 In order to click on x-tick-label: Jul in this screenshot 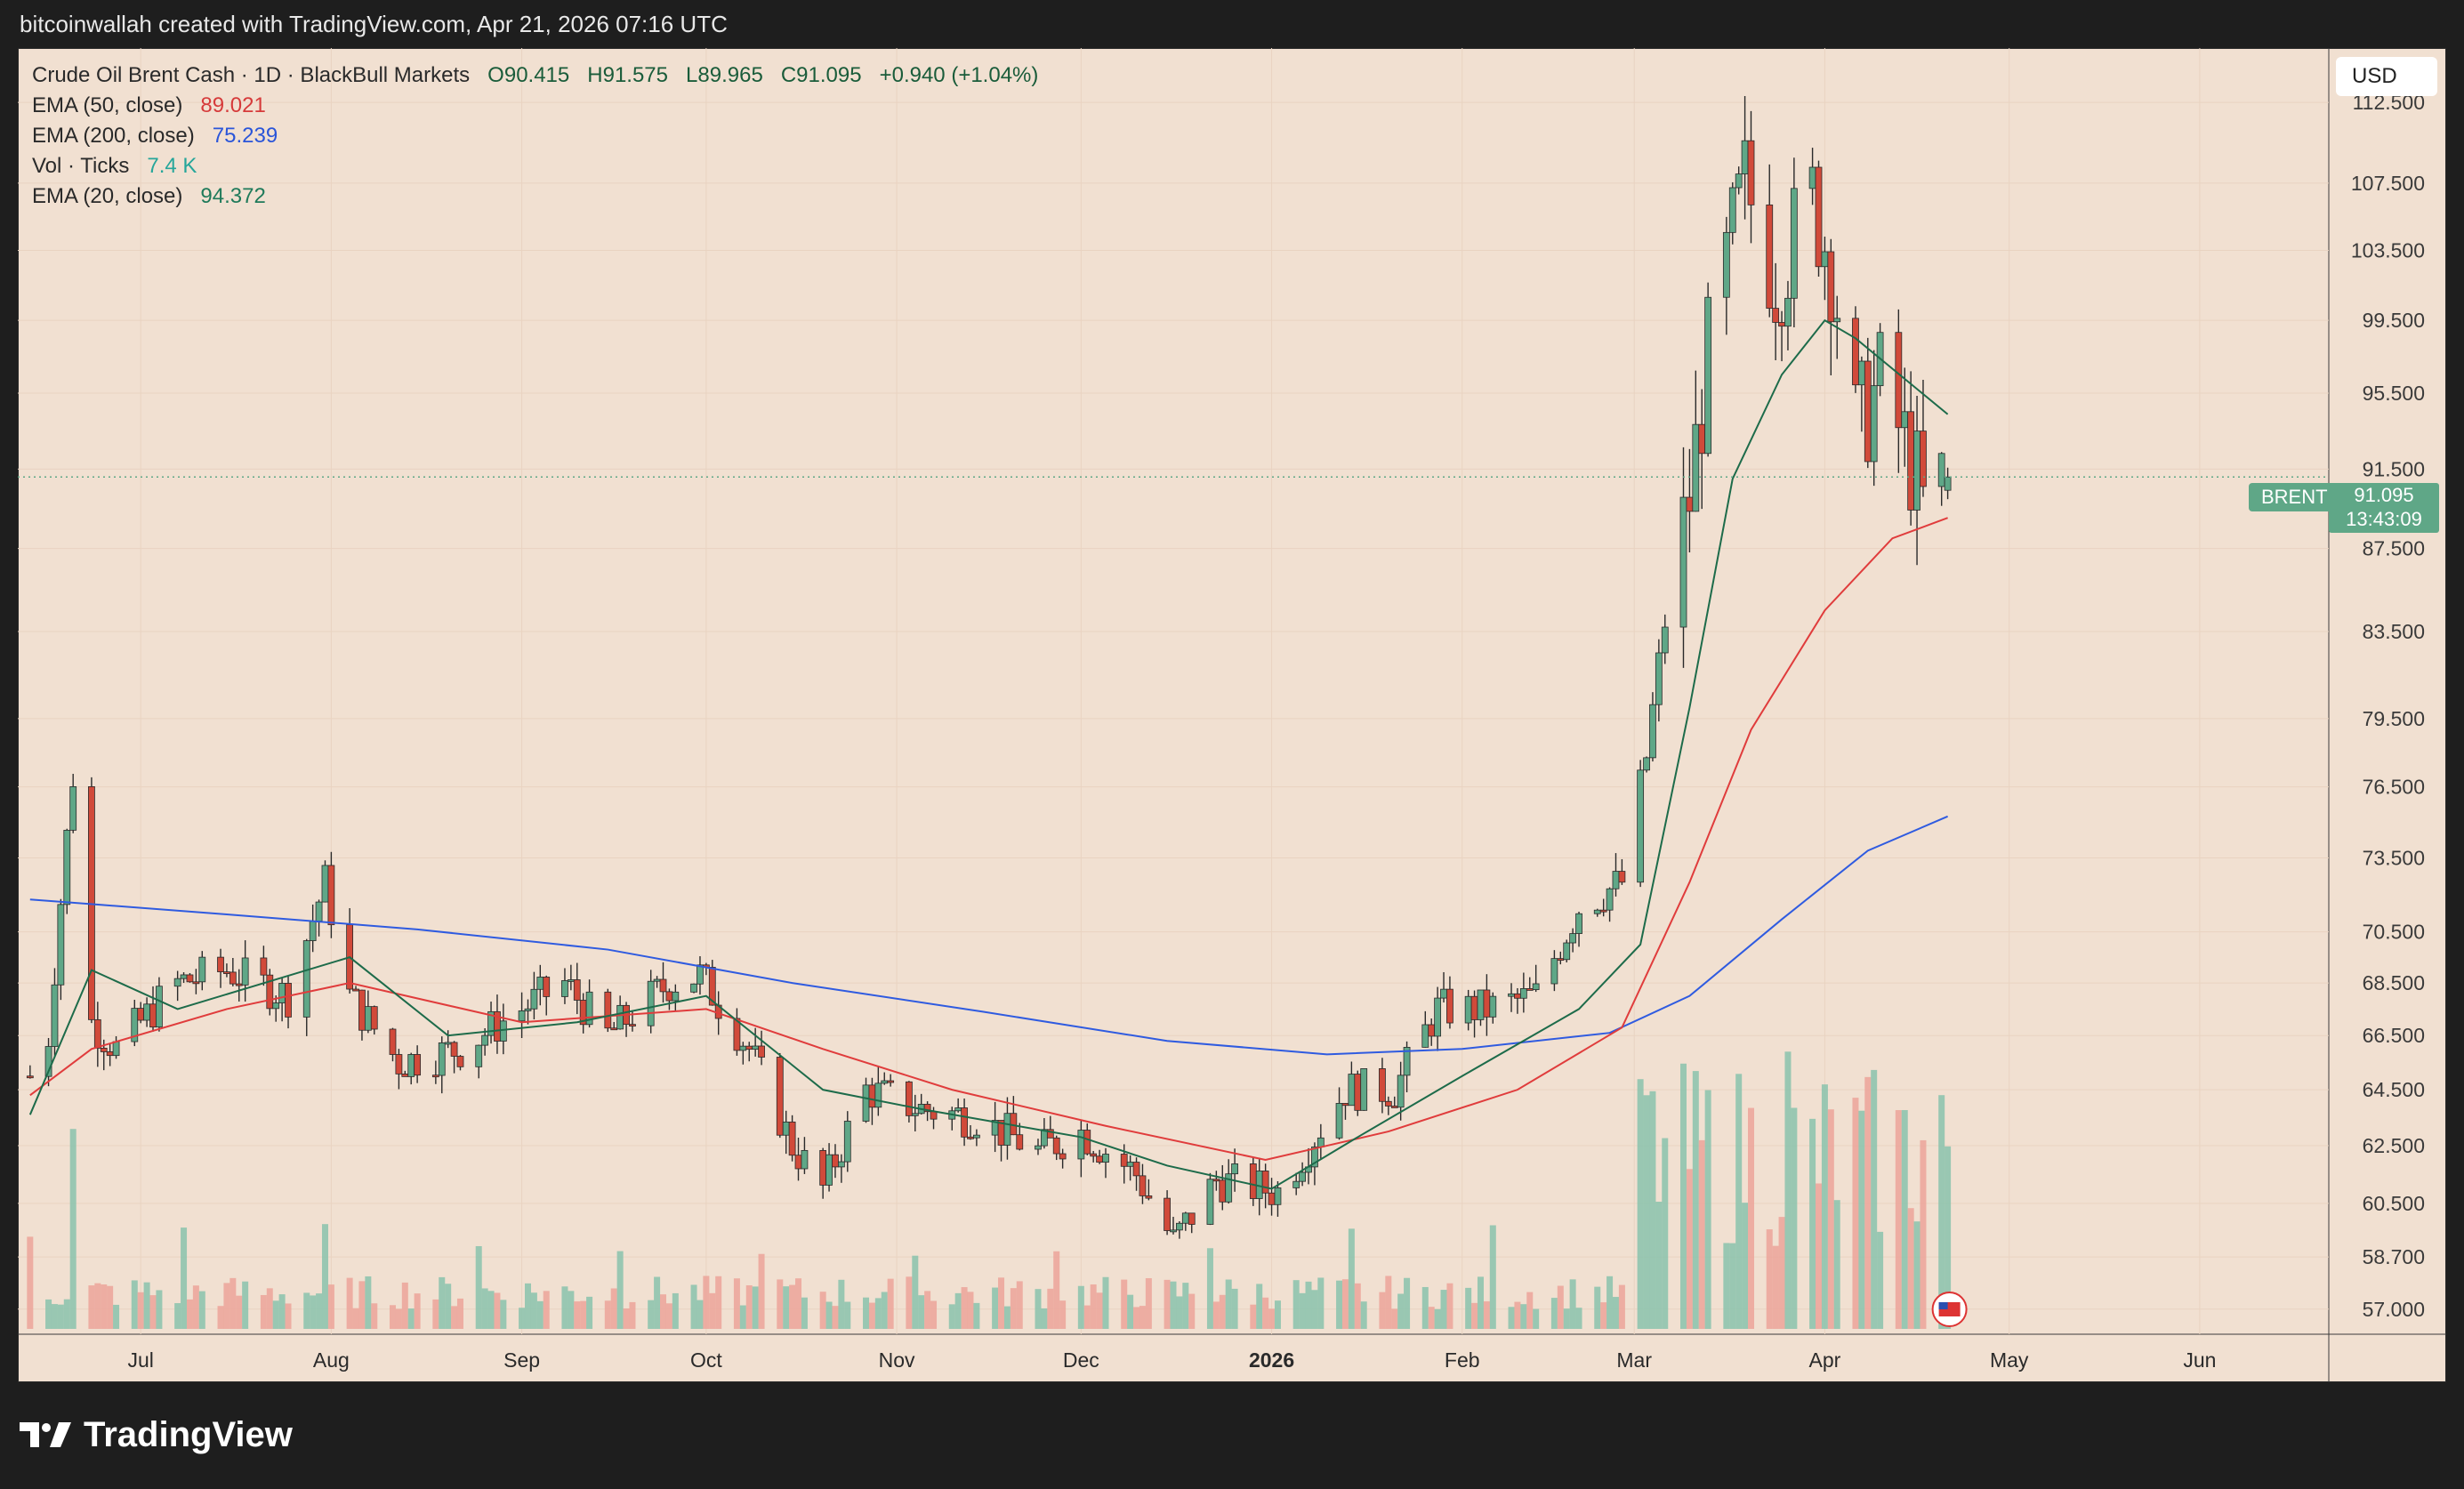, I will do `click(140, 1360)`.